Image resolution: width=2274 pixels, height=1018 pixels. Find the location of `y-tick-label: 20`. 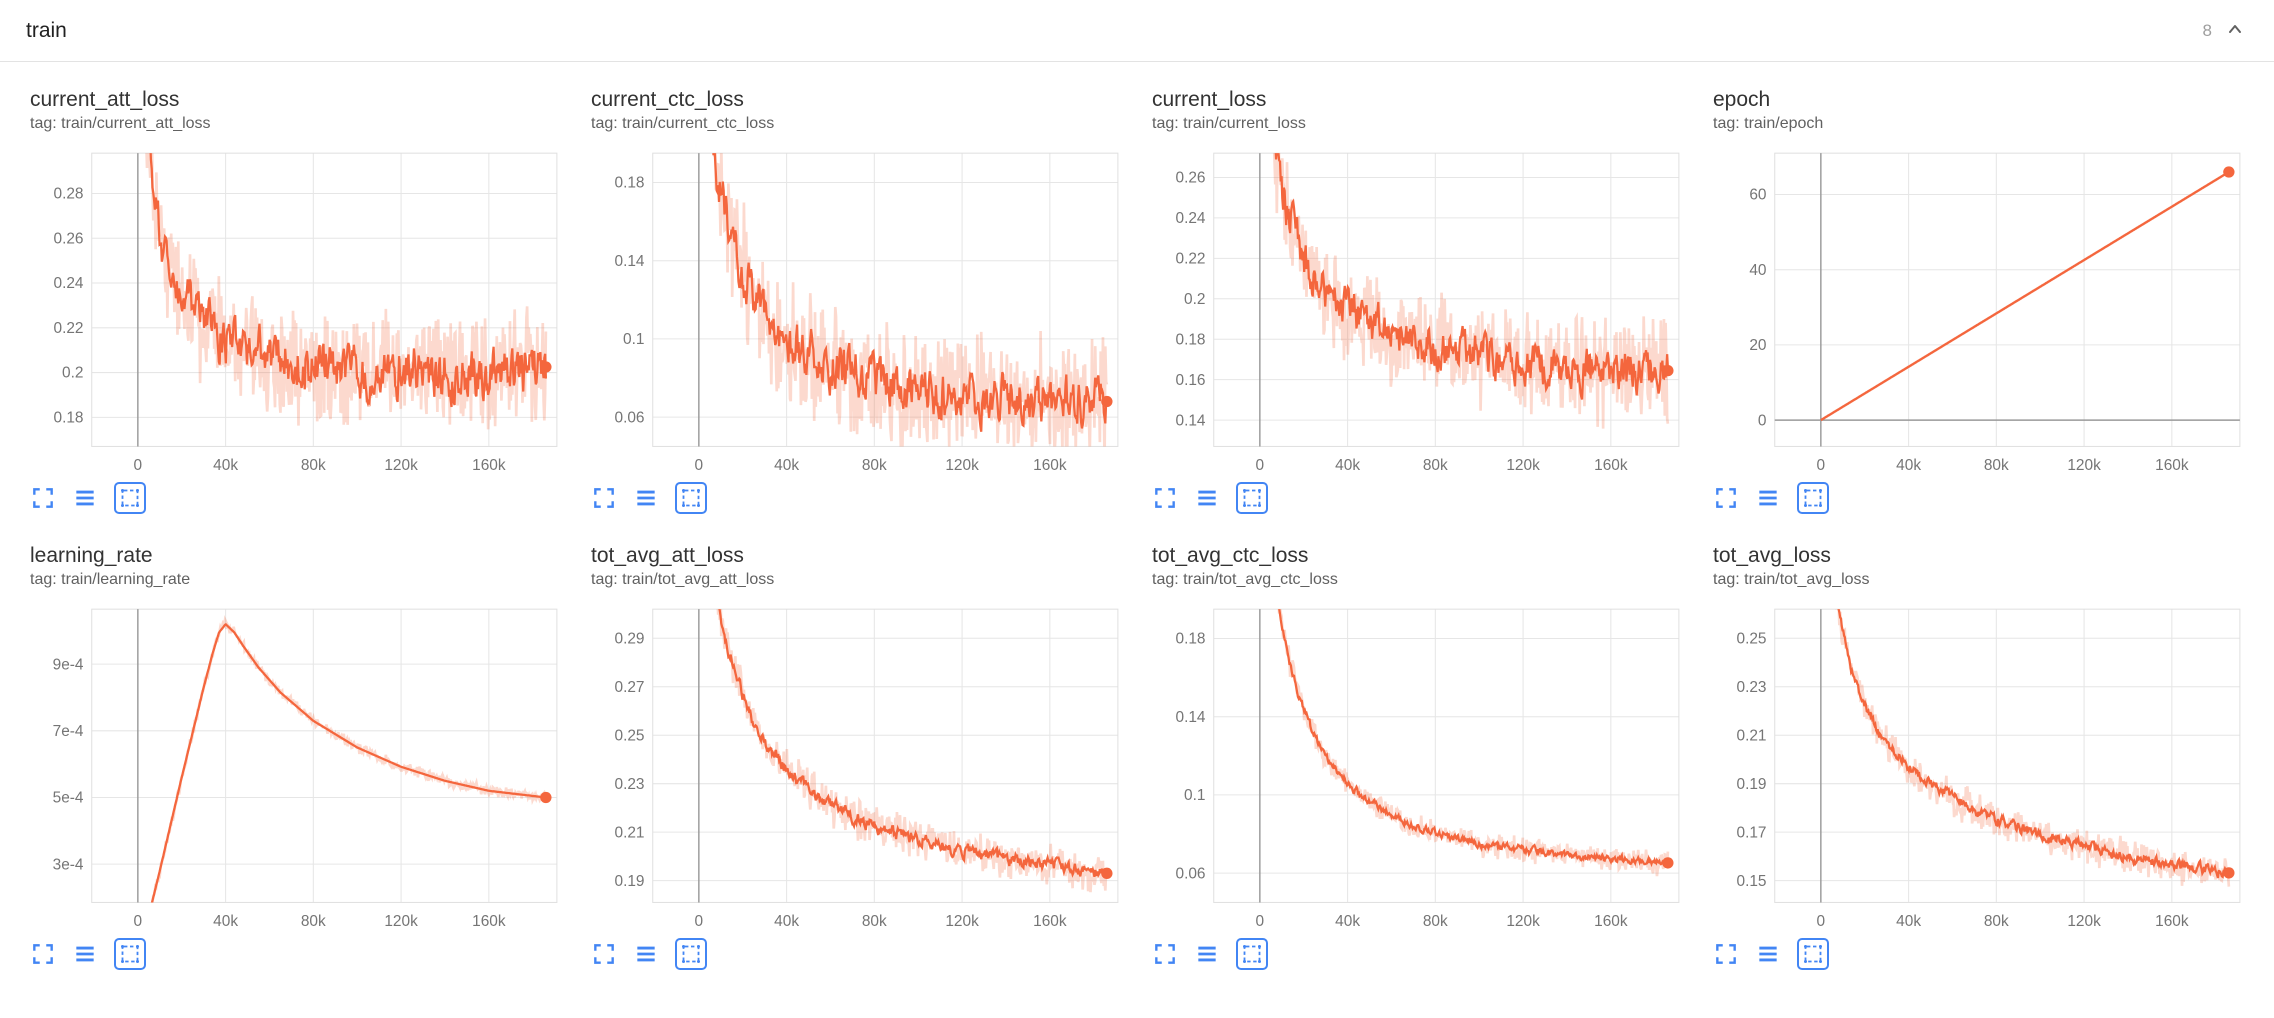

y-tick-label: 20 is located at coordinates (1757, 345).